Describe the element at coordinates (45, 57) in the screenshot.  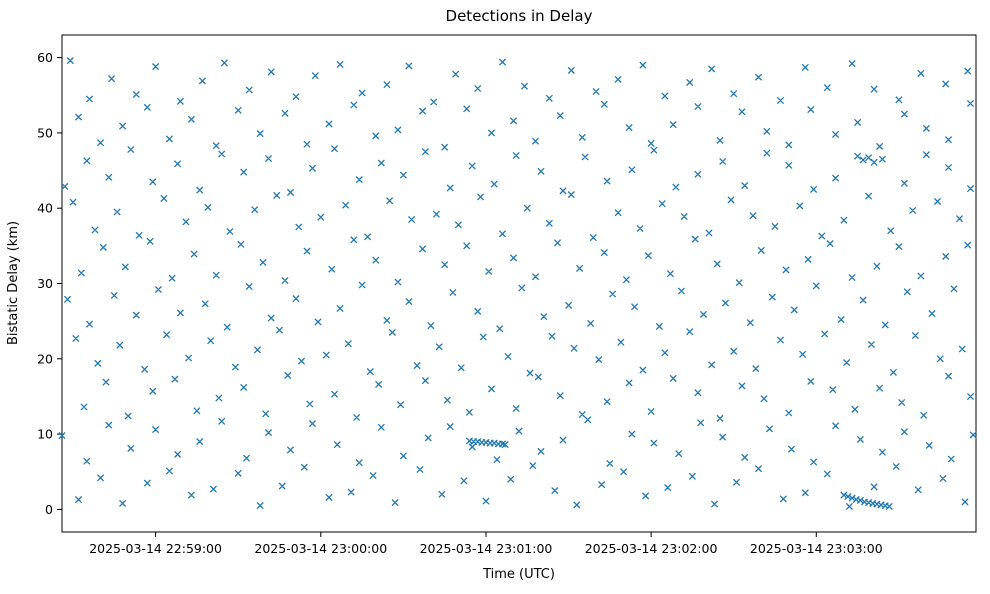
I see `y-tick-label: 60` at that location.